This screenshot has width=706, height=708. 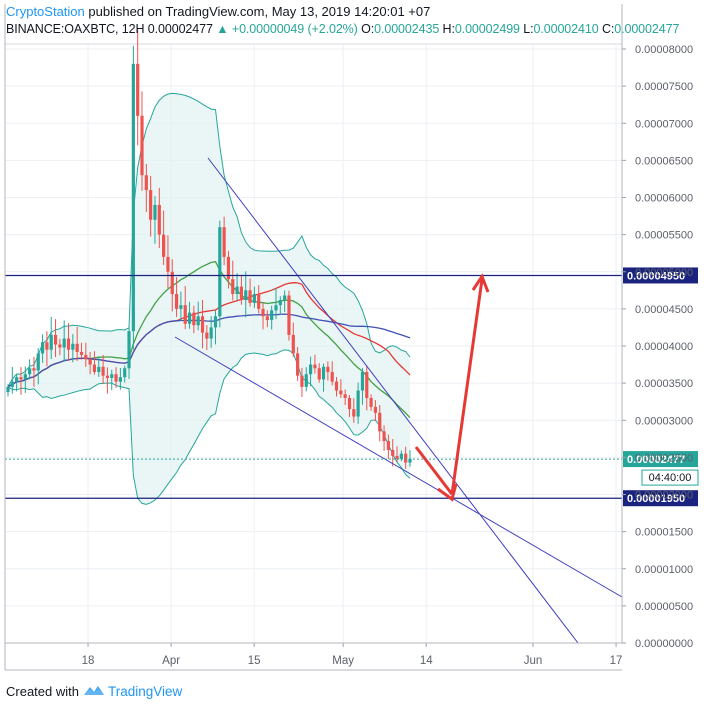 I want to click on last-price-badge, so click(x=660, y=459).